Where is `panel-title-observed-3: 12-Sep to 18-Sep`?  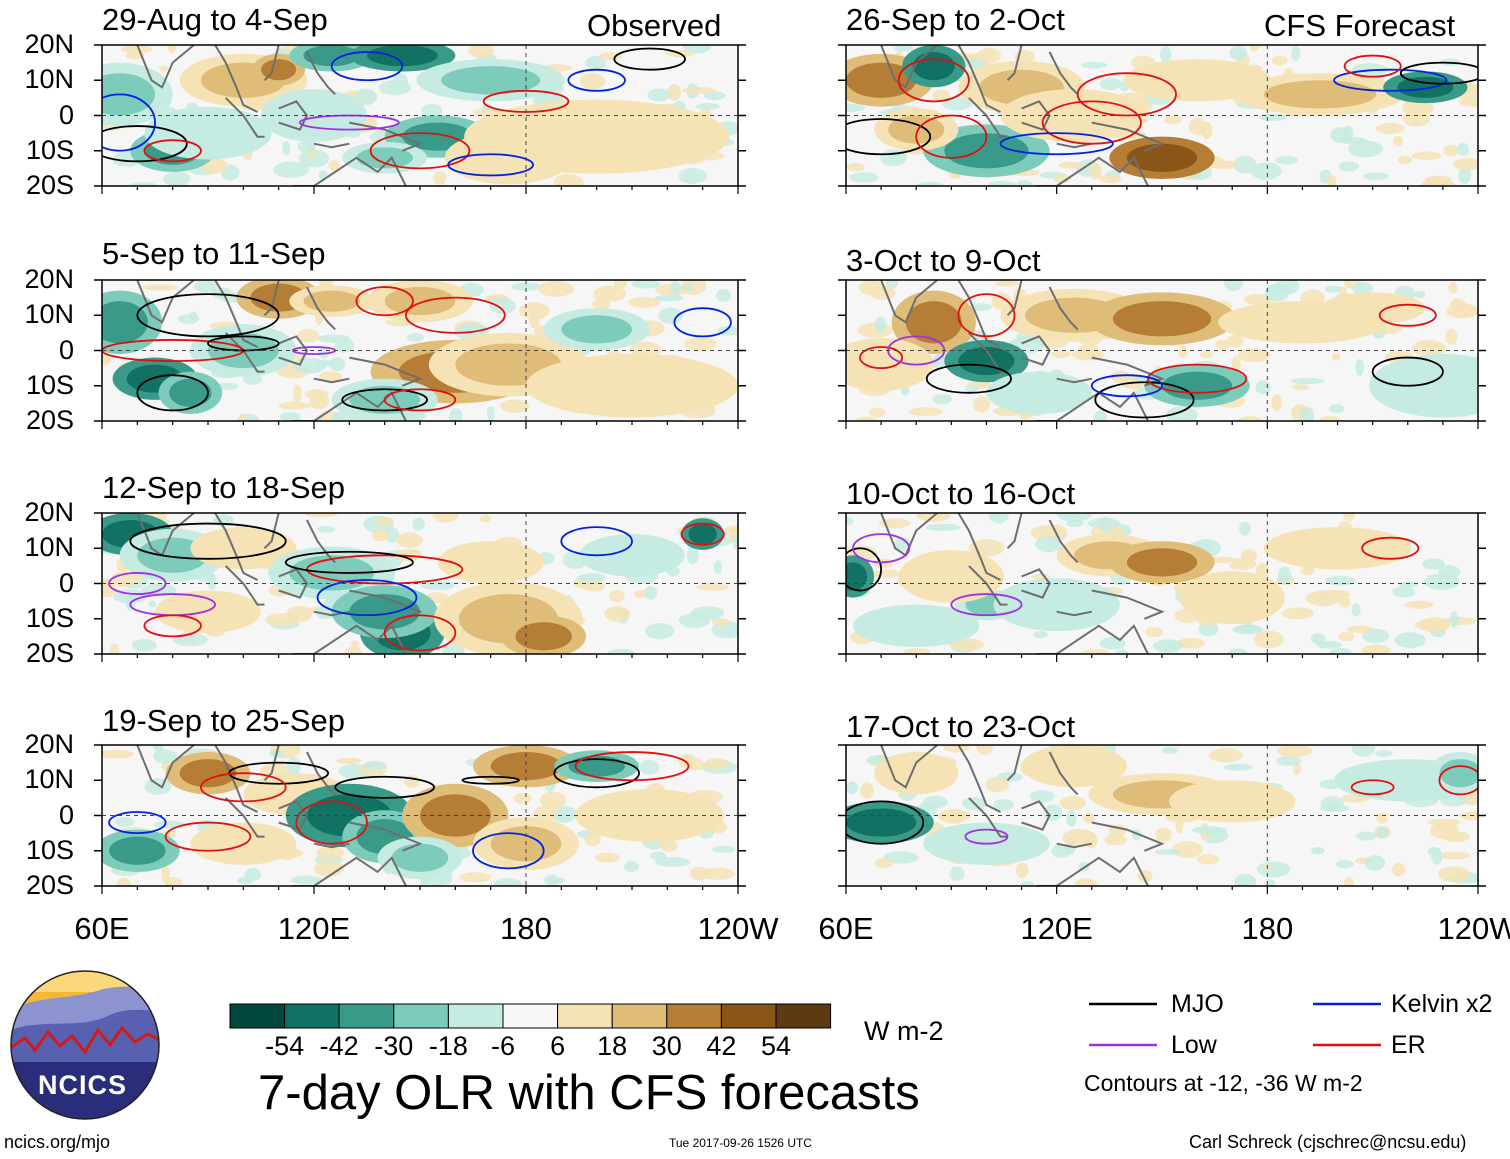
panel-title-observed-3: 12-Sep to 18-Sep is located at coordinates (224, 487).